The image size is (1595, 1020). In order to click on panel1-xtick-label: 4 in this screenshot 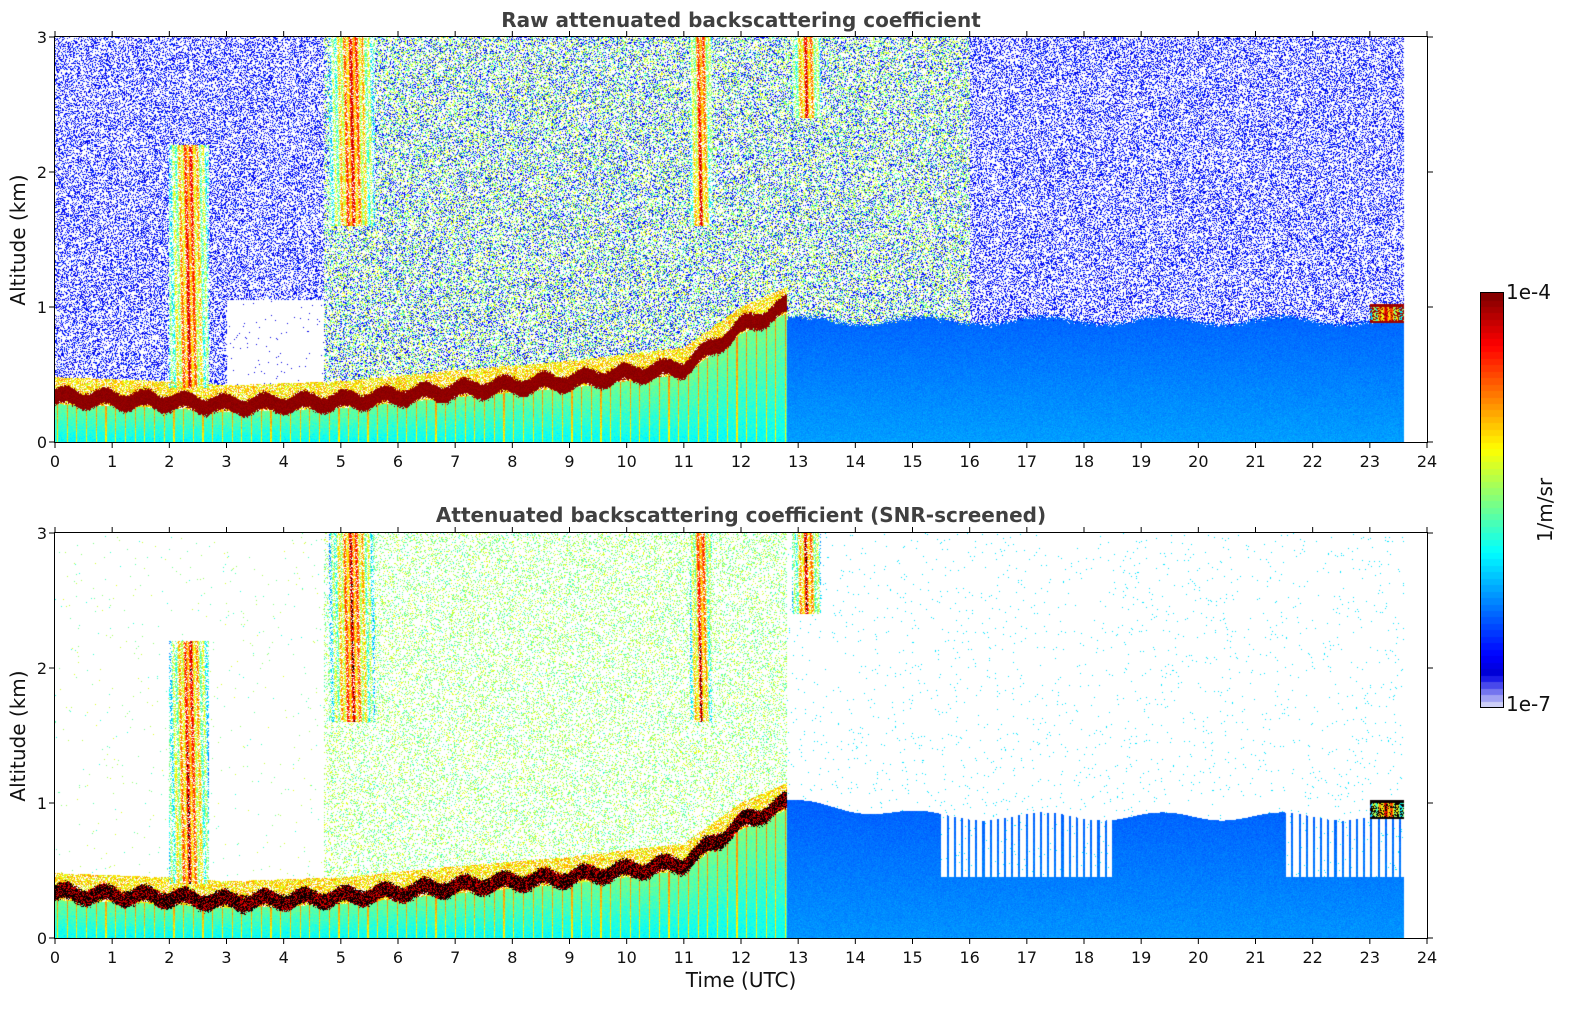, I will do `click(284, 461)`.